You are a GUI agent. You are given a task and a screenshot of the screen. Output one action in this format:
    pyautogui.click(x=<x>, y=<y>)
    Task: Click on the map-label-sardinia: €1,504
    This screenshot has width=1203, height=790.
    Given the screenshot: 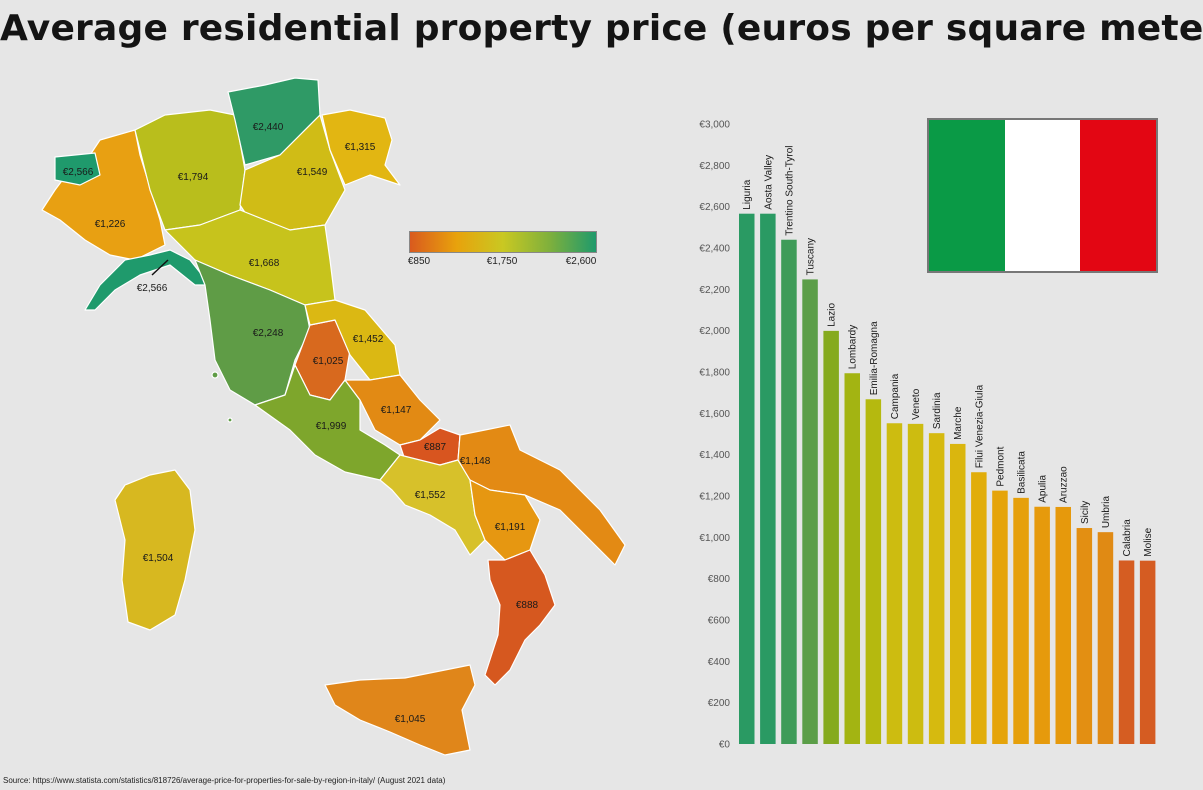 What is the action you would take?
    pyautogui.click(x=158, y=558)
    